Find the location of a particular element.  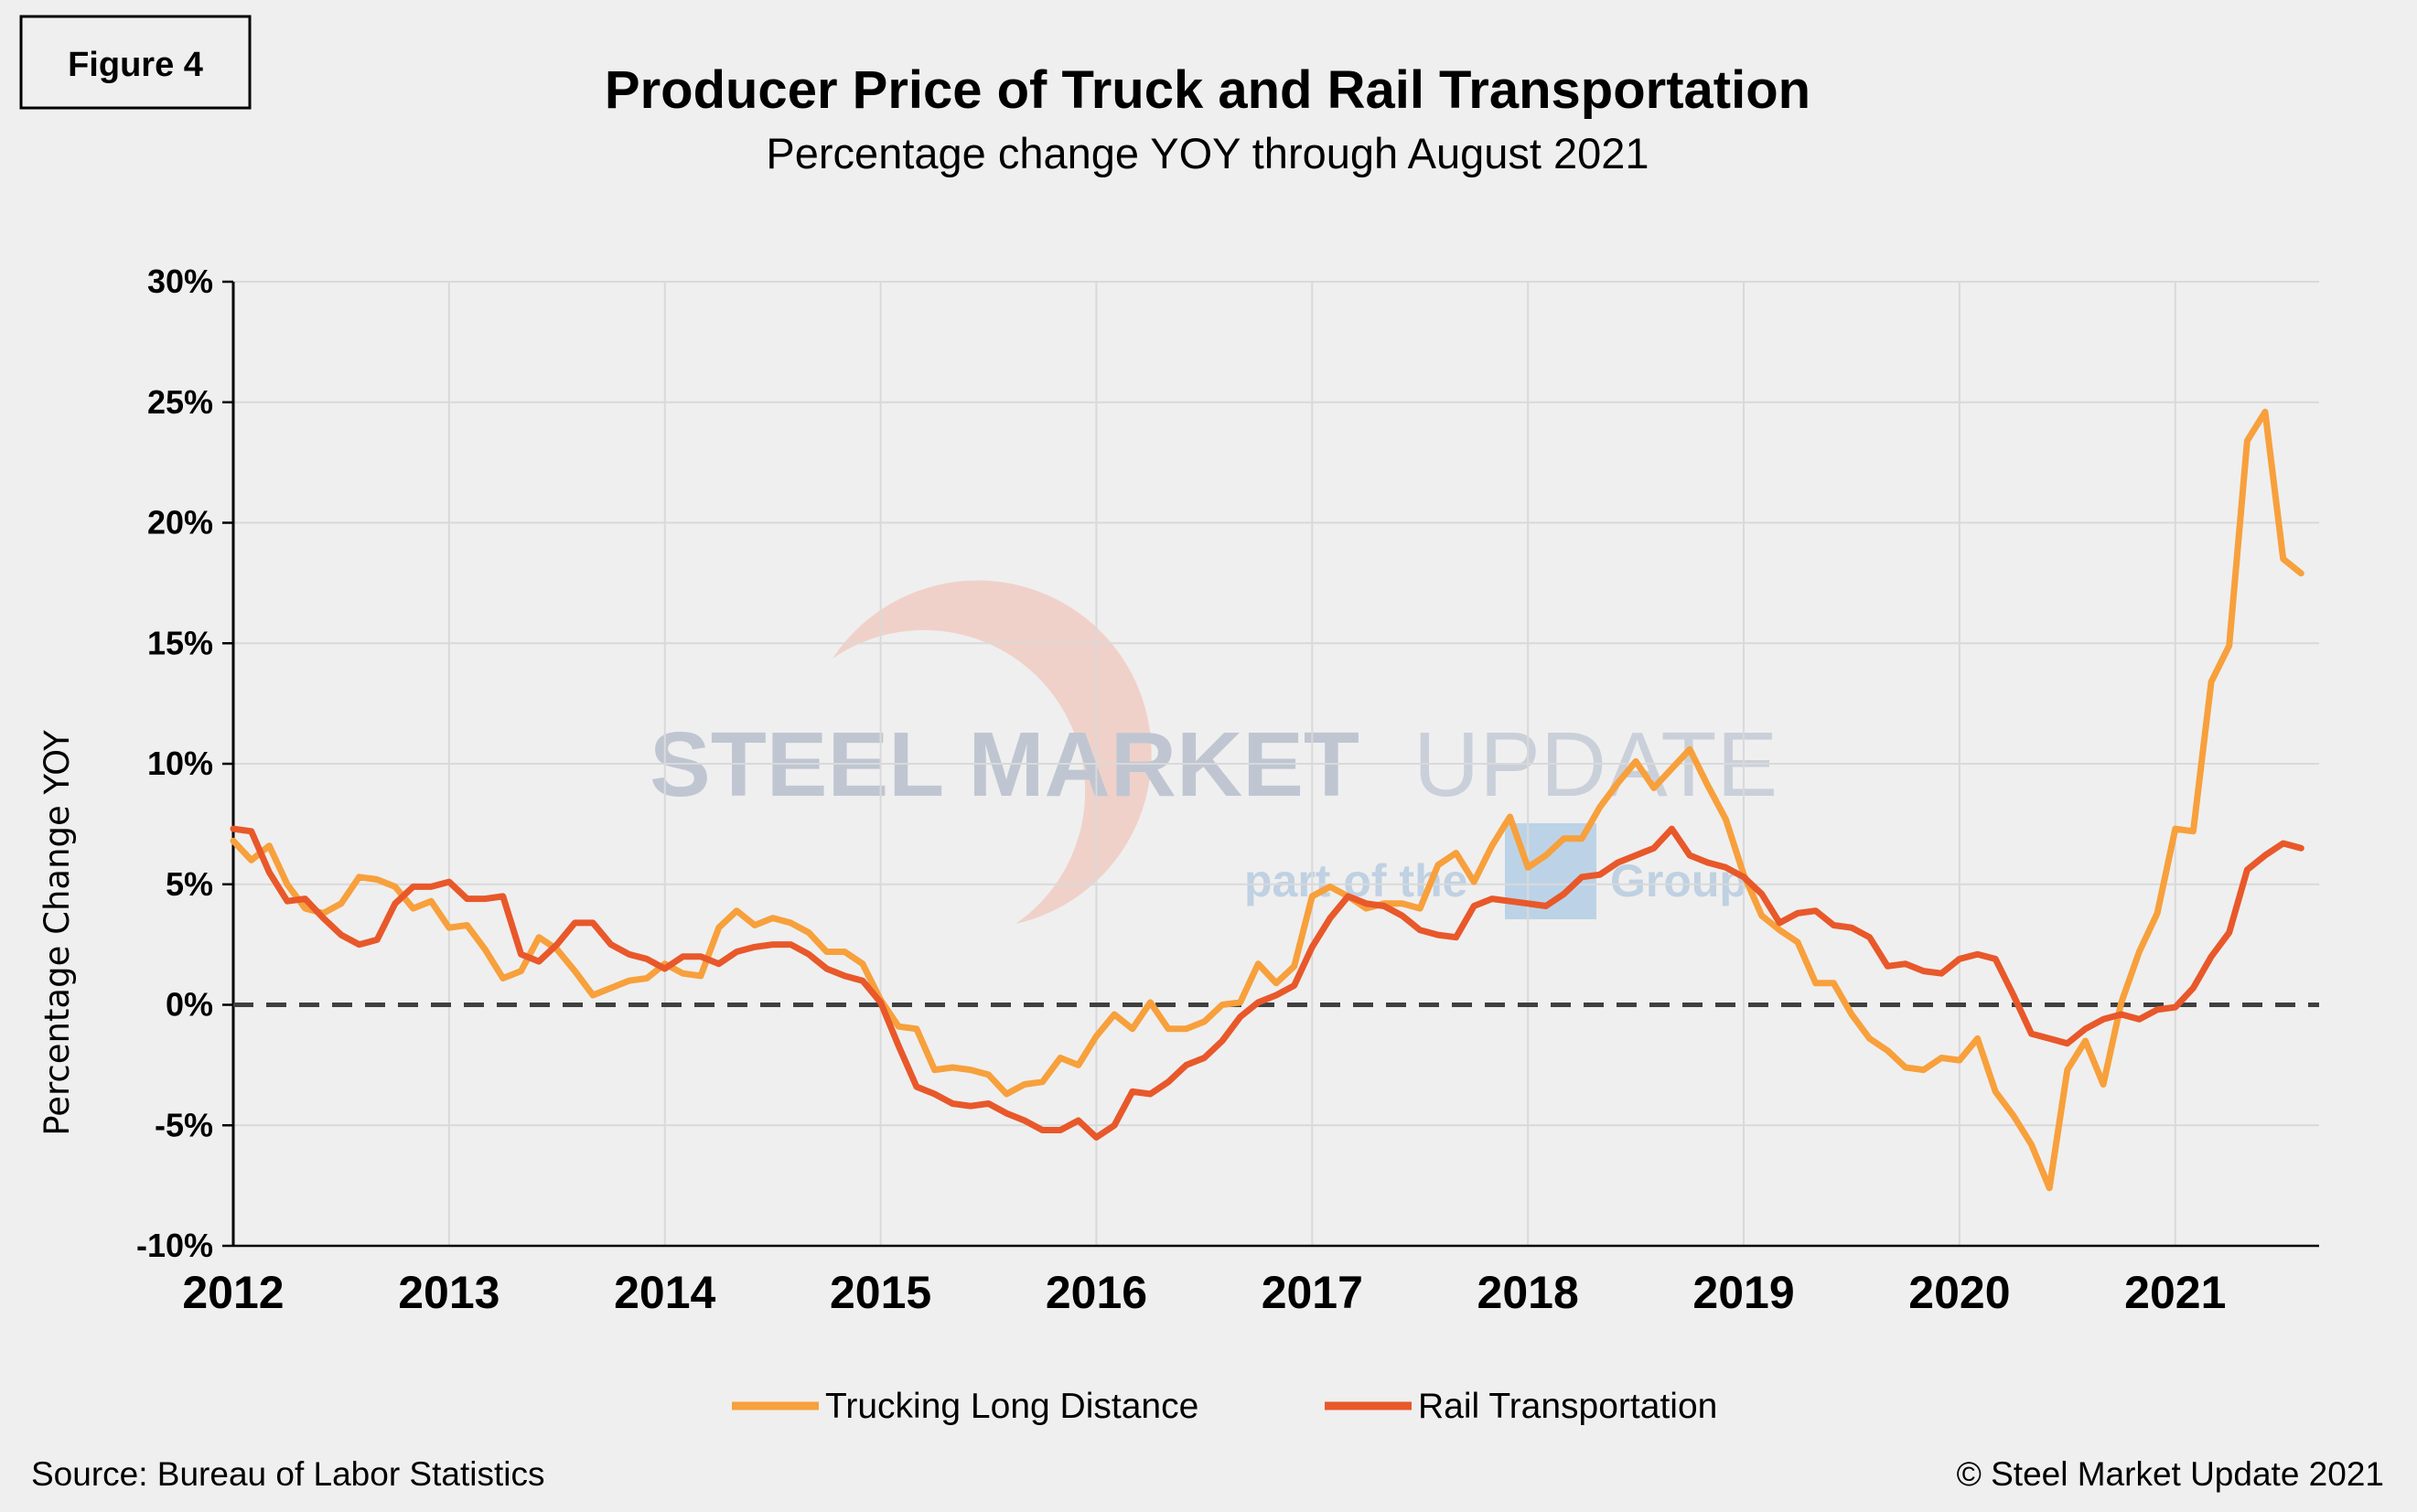

x-tick-label: 2014 is located at coordinates (664, 1292).